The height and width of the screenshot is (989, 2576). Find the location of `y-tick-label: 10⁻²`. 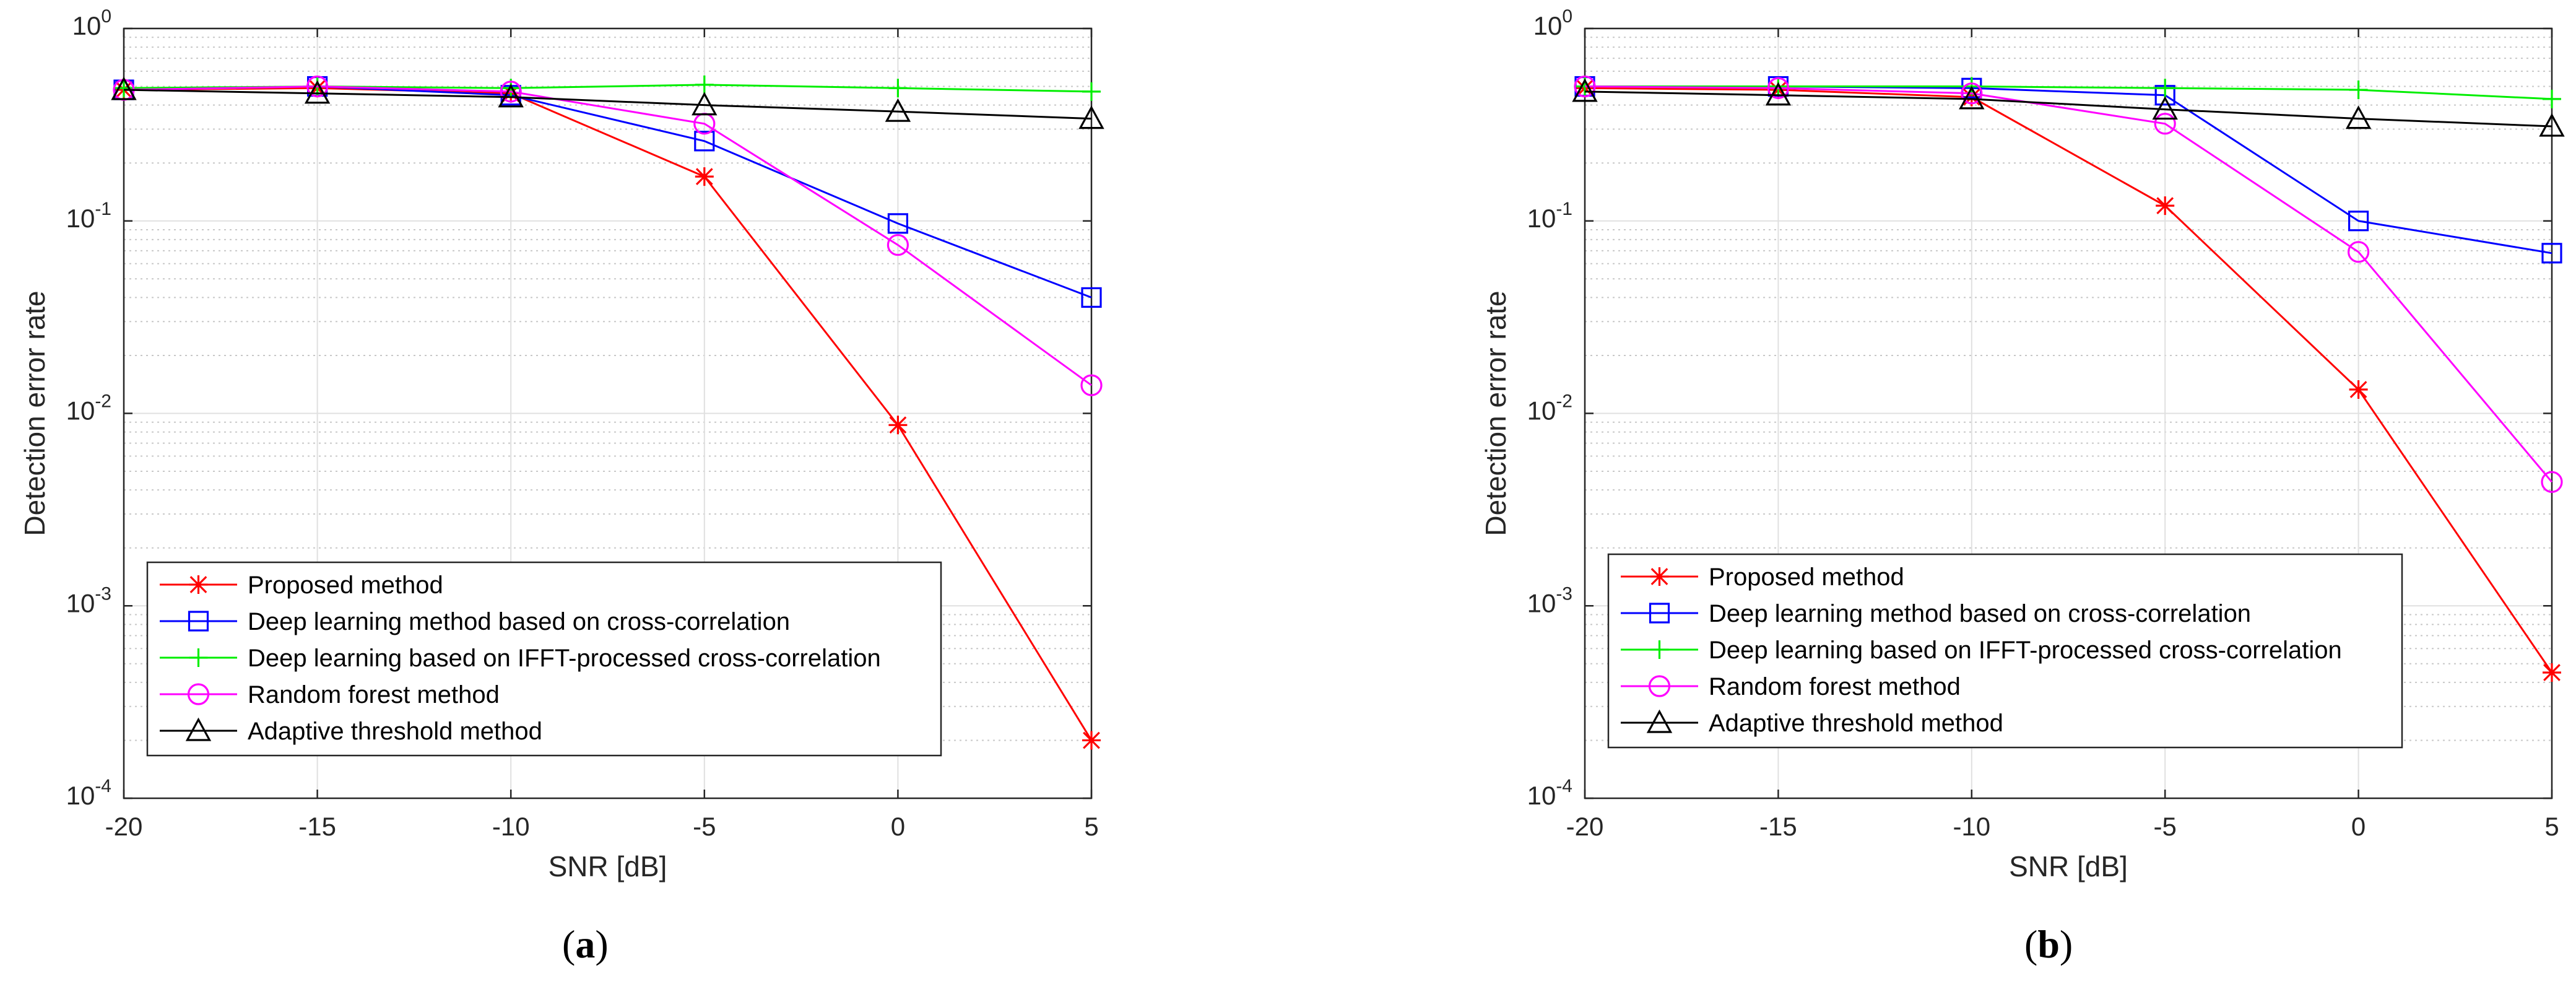

y-tick-label: 10⁻² is located at coordinates (1549, 408).